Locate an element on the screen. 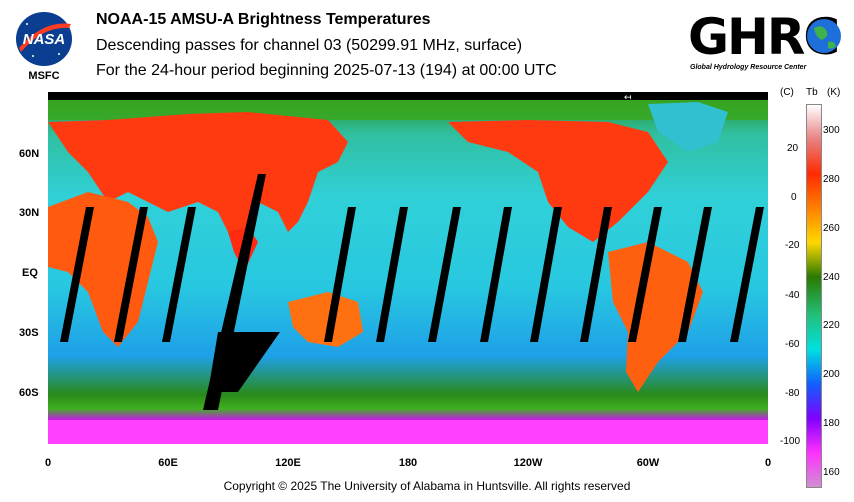  ghrc-logo-sub: Global Hydrology Resource Center is located at coordinates (748, 67).